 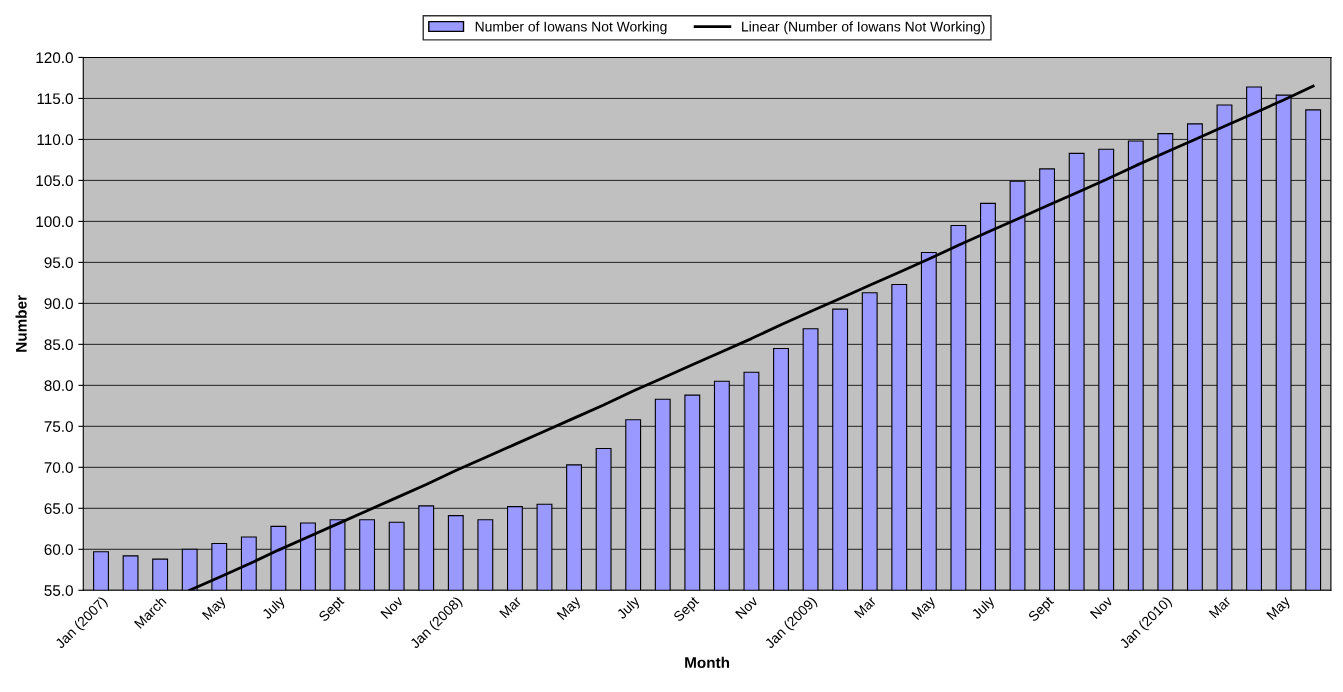 I want to click on y-tick-label: 80.0, so click(x=58, y=386).